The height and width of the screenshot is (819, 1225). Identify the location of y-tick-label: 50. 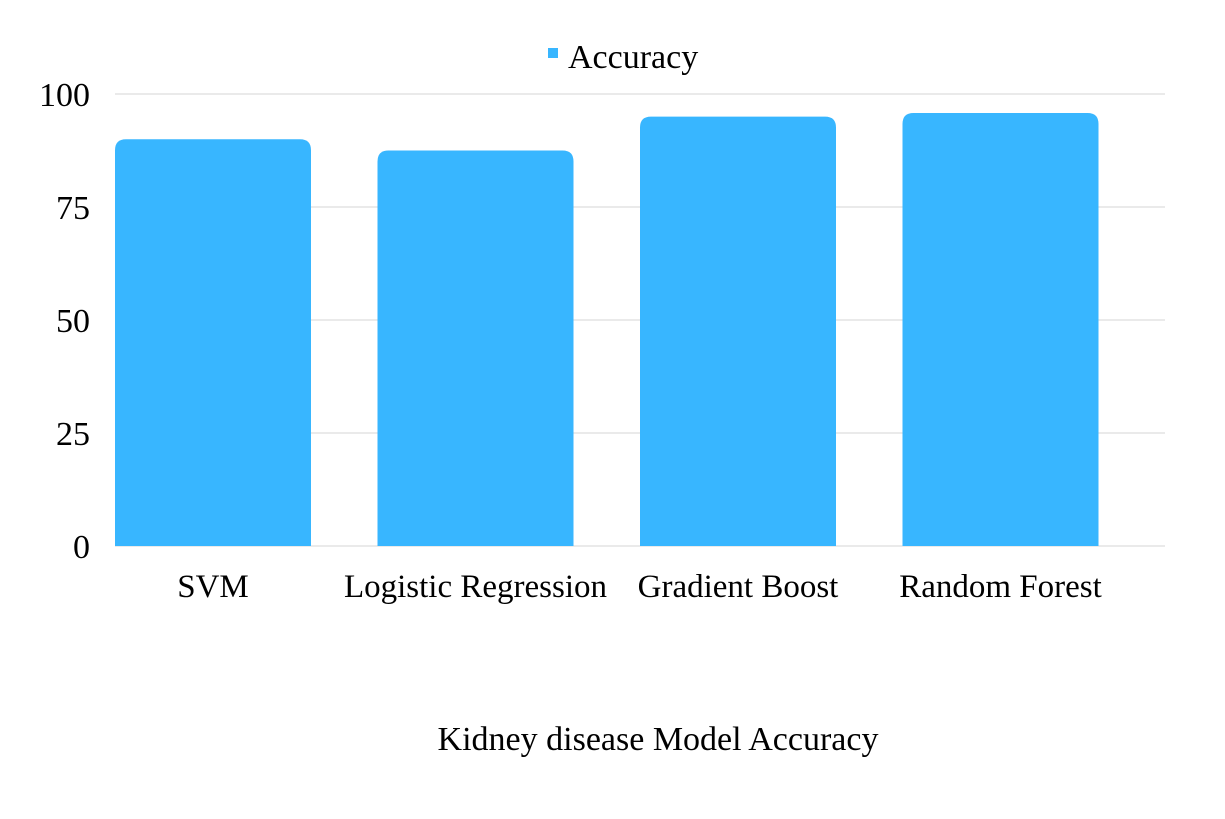
(73, 321).